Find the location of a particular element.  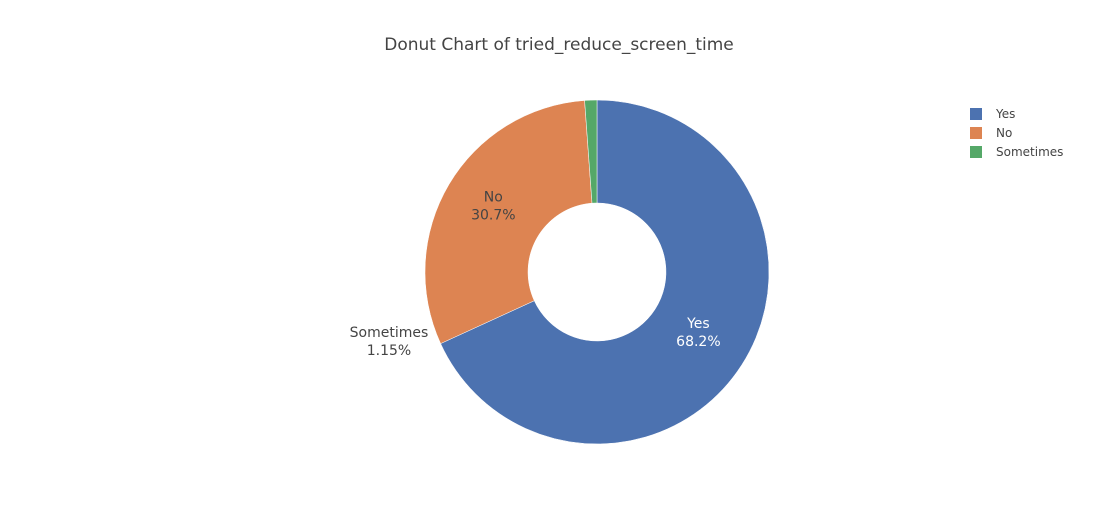

slice-label-yes: Yes is located at coordinates (698, 324).